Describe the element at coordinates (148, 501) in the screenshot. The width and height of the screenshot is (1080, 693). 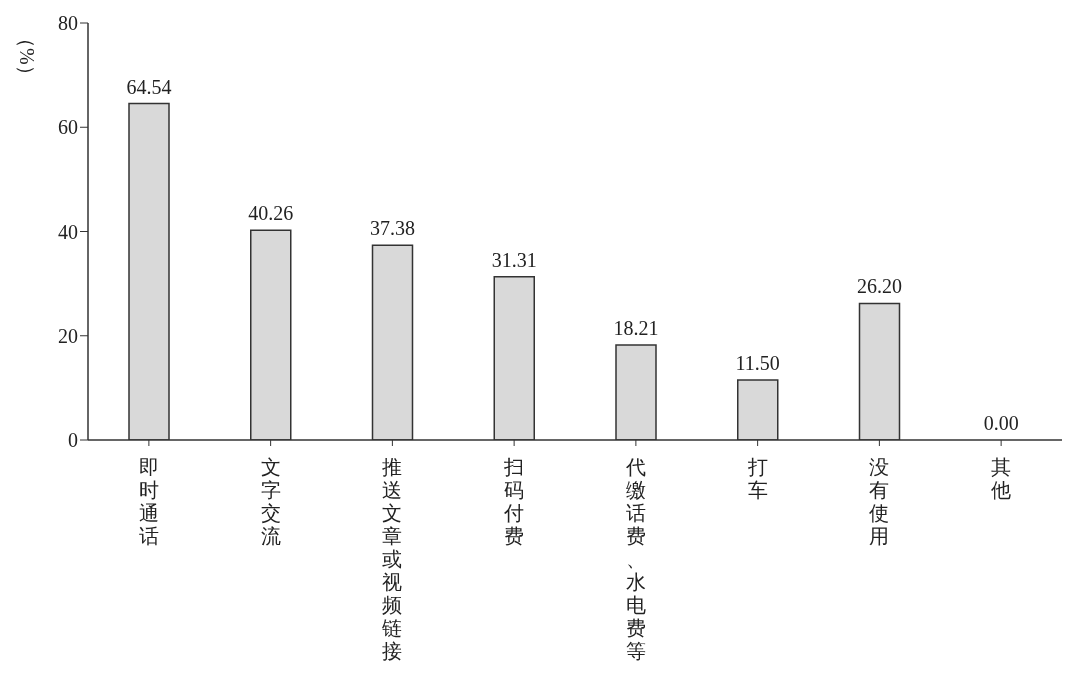
I see `x-tick-label: 即时通话` at that location.